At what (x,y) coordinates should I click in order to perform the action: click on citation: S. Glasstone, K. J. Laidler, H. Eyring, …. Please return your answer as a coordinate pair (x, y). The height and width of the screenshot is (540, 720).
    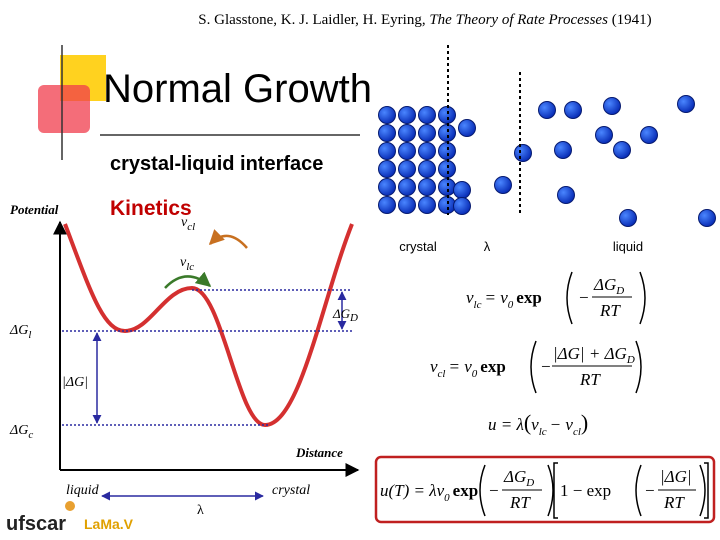
    Looking at the image, I should click on (424, 20).